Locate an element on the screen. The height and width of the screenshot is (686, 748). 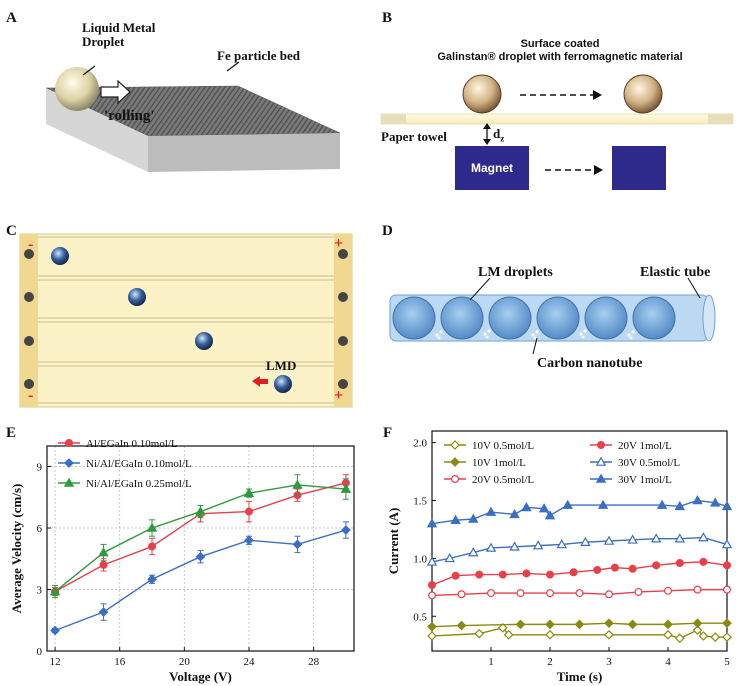
electrode-minus-top: - is located at coordinates (31, 244).